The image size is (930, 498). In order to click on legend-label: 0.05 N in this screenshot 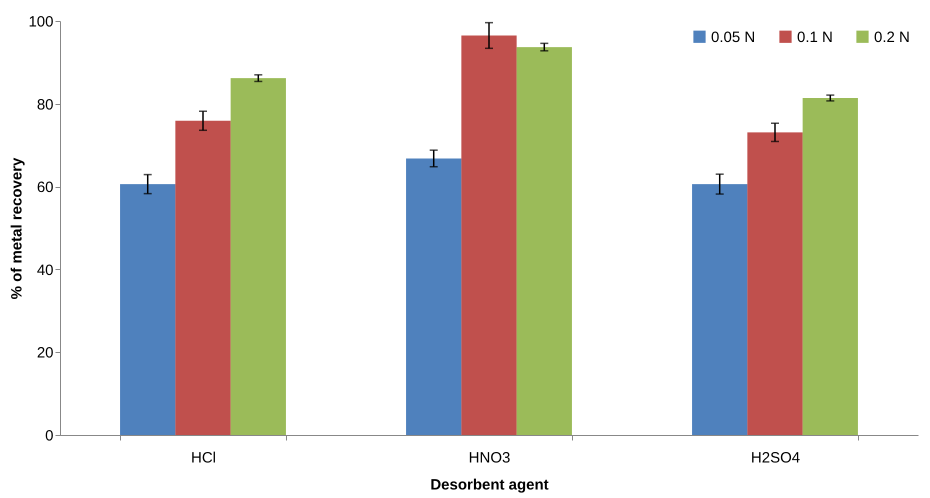, I will do `click(733, 37)`.